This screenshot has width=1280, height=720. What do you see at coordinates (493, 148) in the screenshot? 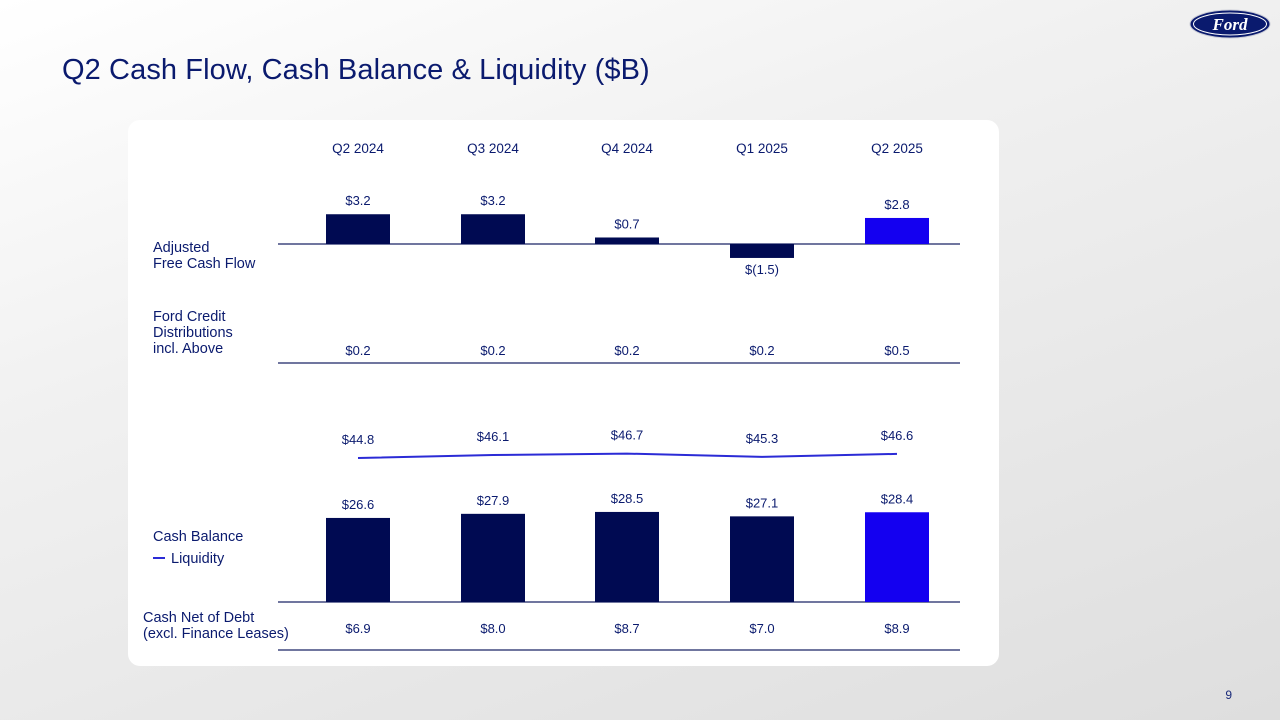
I see `category-header-1: Q3 2024` at bounding box center [493, 148].